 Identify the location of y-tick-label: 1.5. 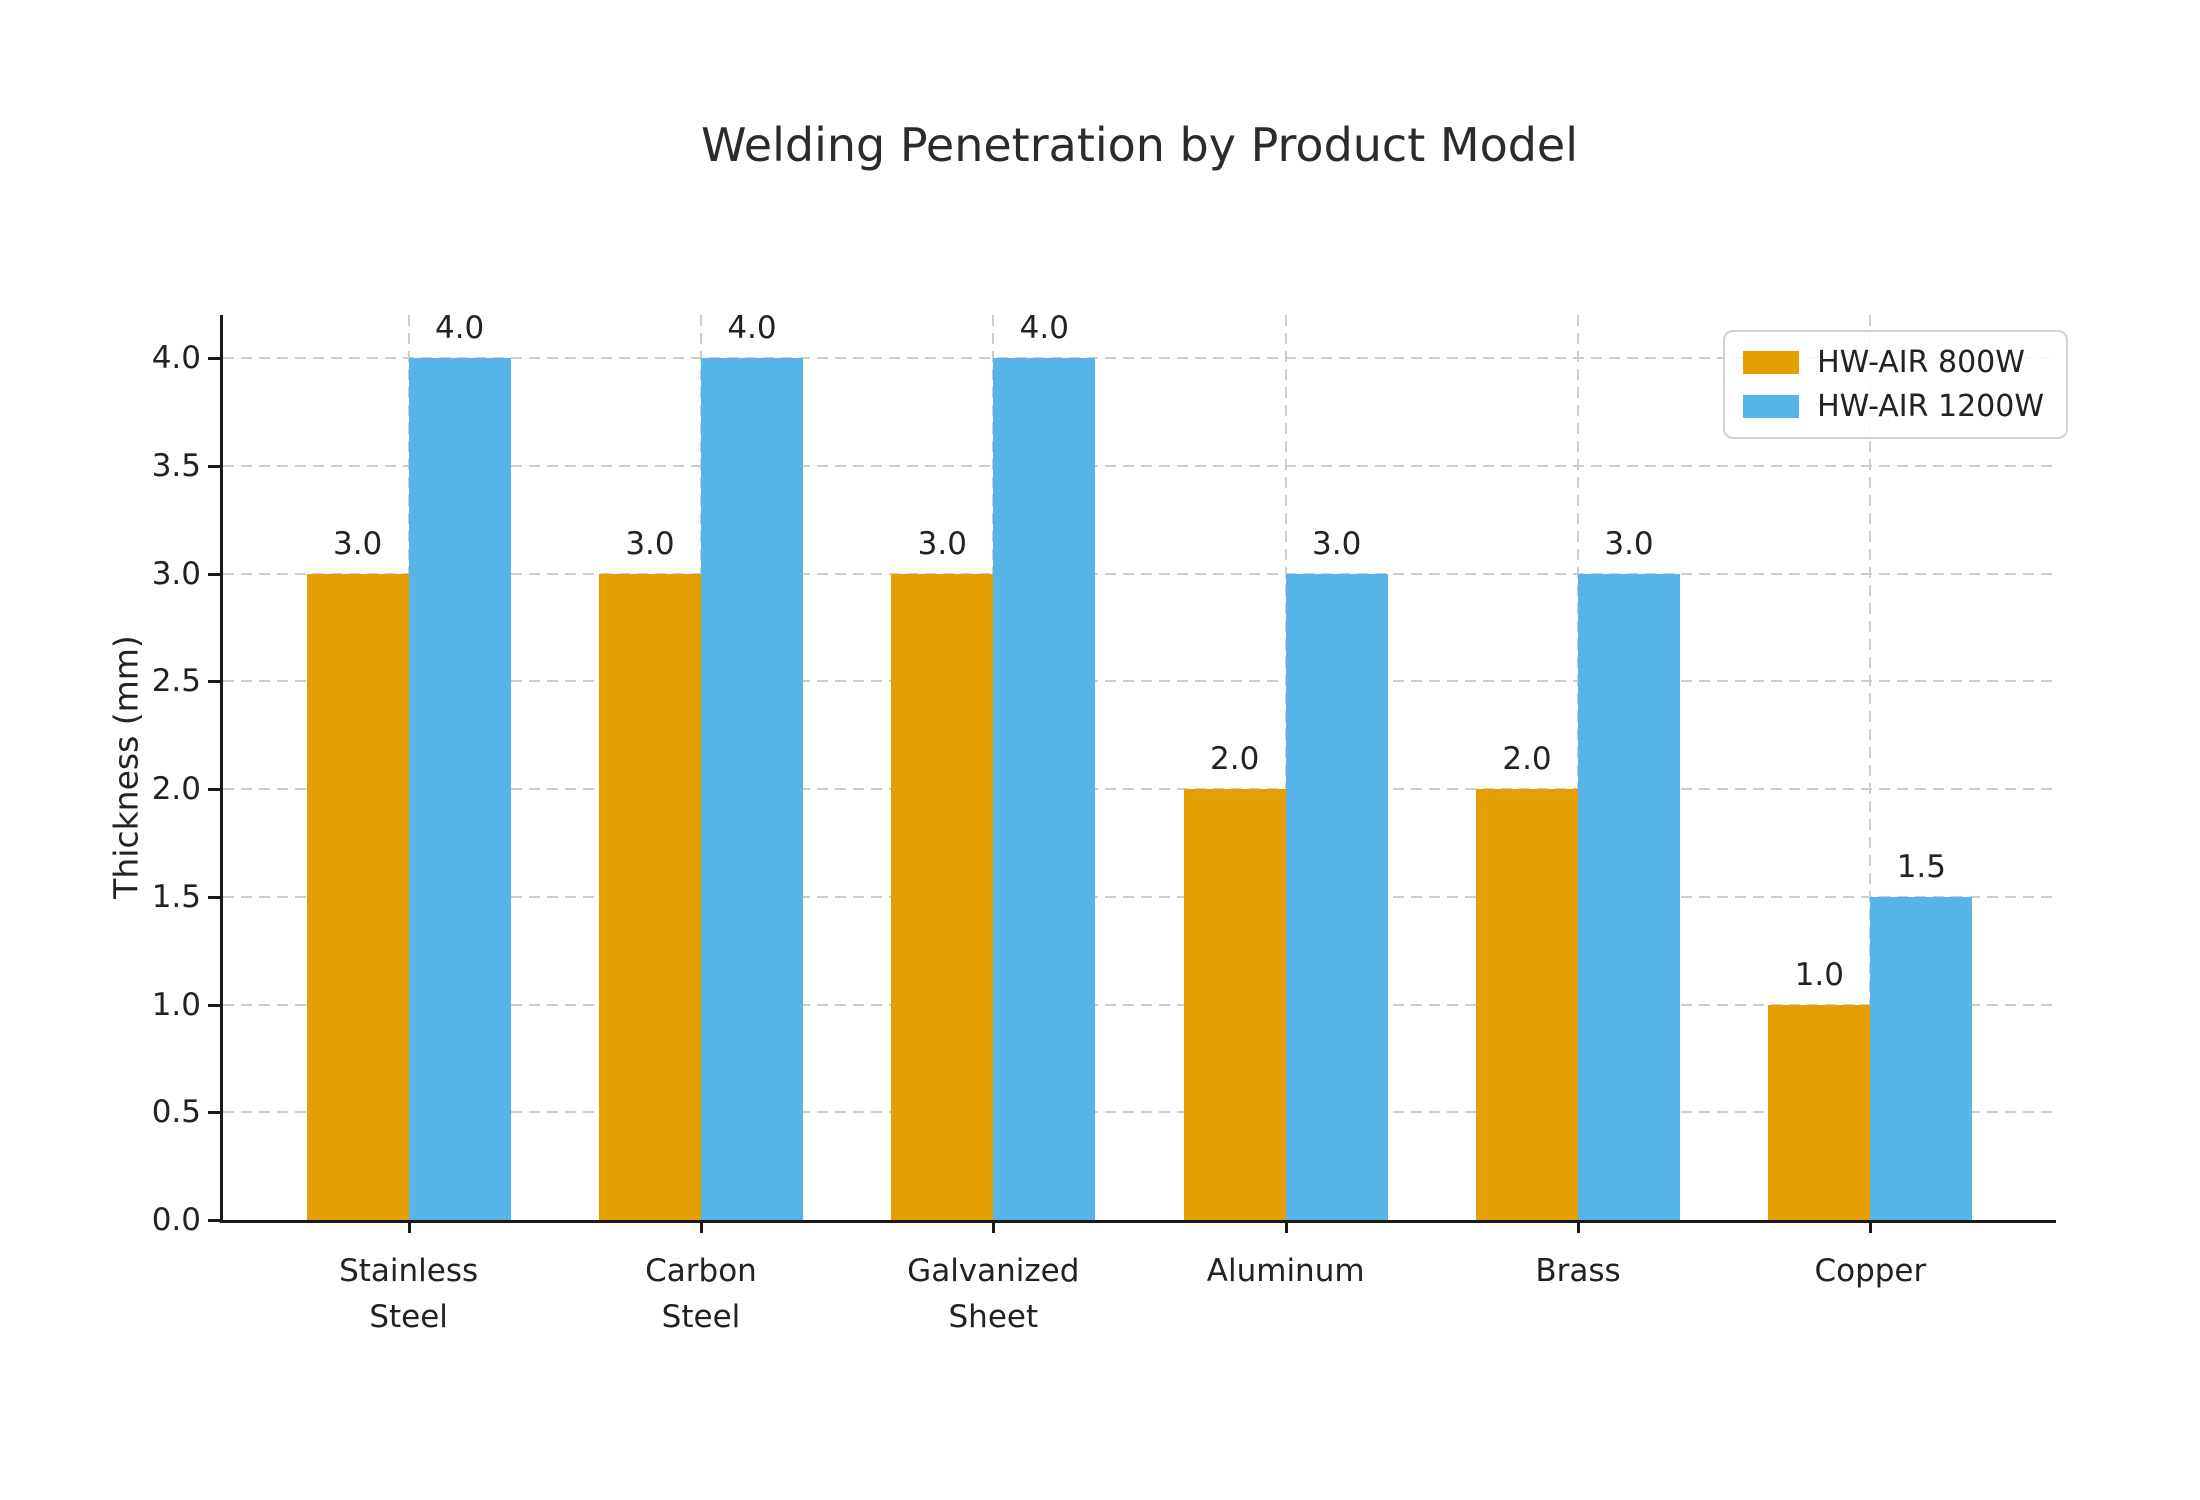
(176, 896).